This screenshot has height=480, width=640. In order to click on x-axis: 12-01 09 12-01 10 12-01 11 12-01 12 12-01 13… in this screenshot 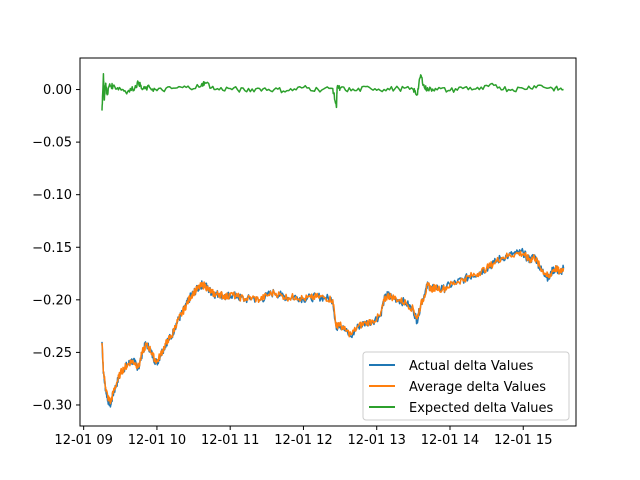, I will do `click(303, 437)`.